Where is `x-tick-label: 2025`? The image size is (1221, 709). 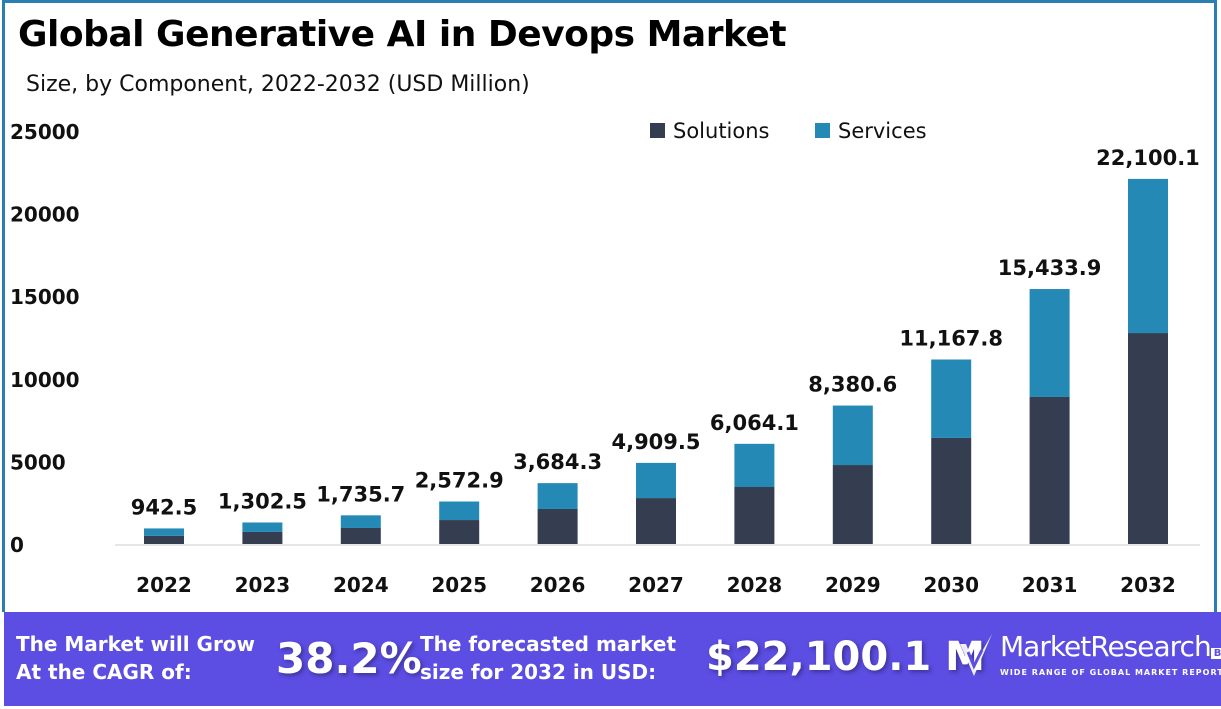
x-tick-label: 2025 is located at coordinates (459, 585).